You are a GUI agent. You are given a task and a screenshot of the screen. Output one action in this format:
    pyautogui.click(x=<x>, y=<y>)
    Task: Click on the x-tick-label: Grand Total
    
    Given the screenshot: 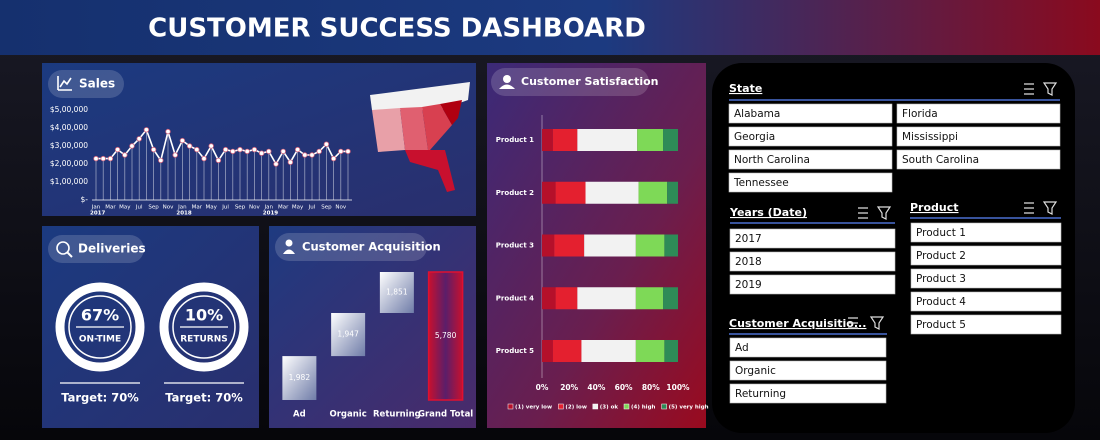 What is the action you would take?
    pyautogui.click(x=445, y=415)
    